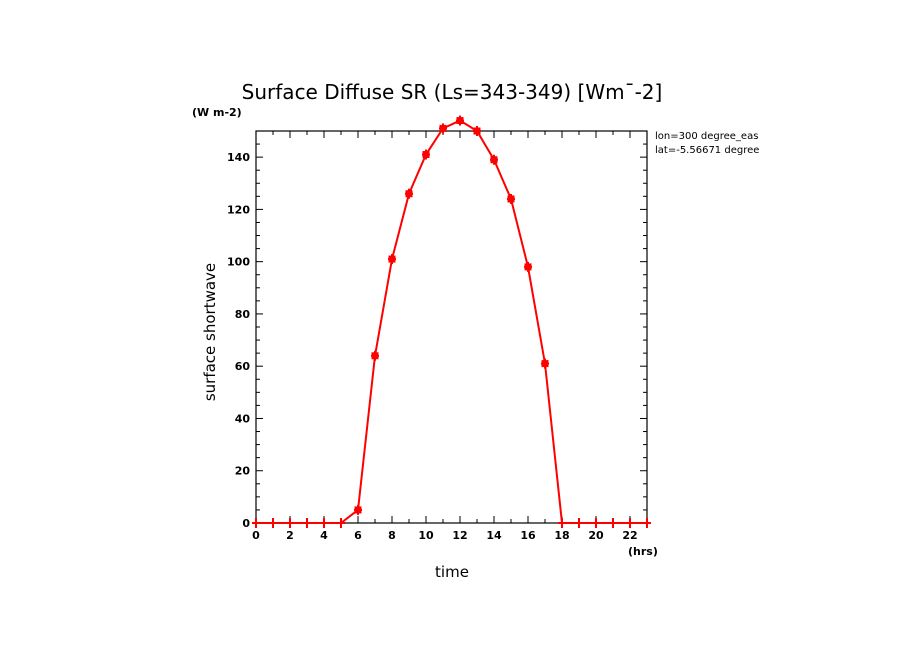 The width and height of the screenshot is (904, 654). Describe the element at coordinates (238, 209) in the screenshot. I see `y-tick-label: 120` at that location.